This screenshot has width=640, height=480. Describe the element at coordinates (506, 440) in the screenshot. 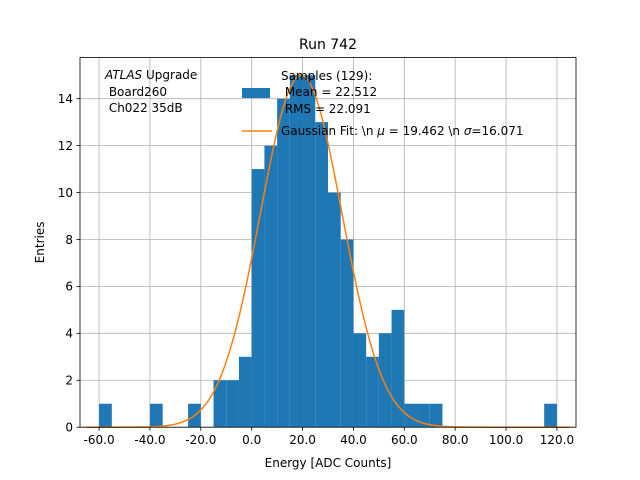

I see `x-tick-label: 100.0` at that location.